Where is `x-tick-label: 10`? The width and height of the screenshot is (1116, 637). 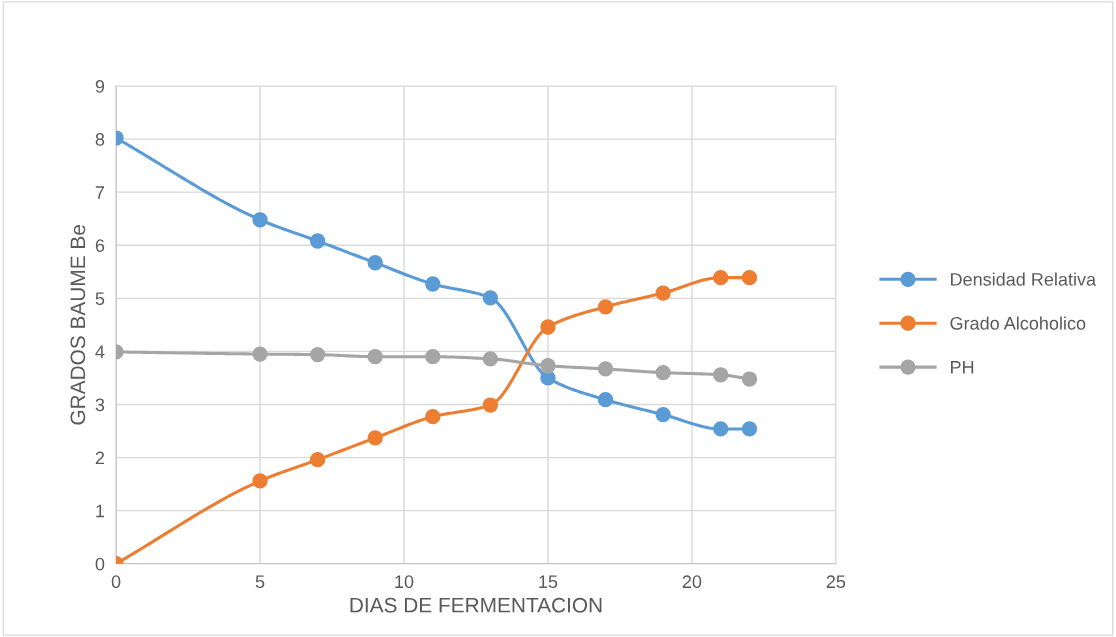
x-tick-label: 10 is located at coordinates (404, 582).